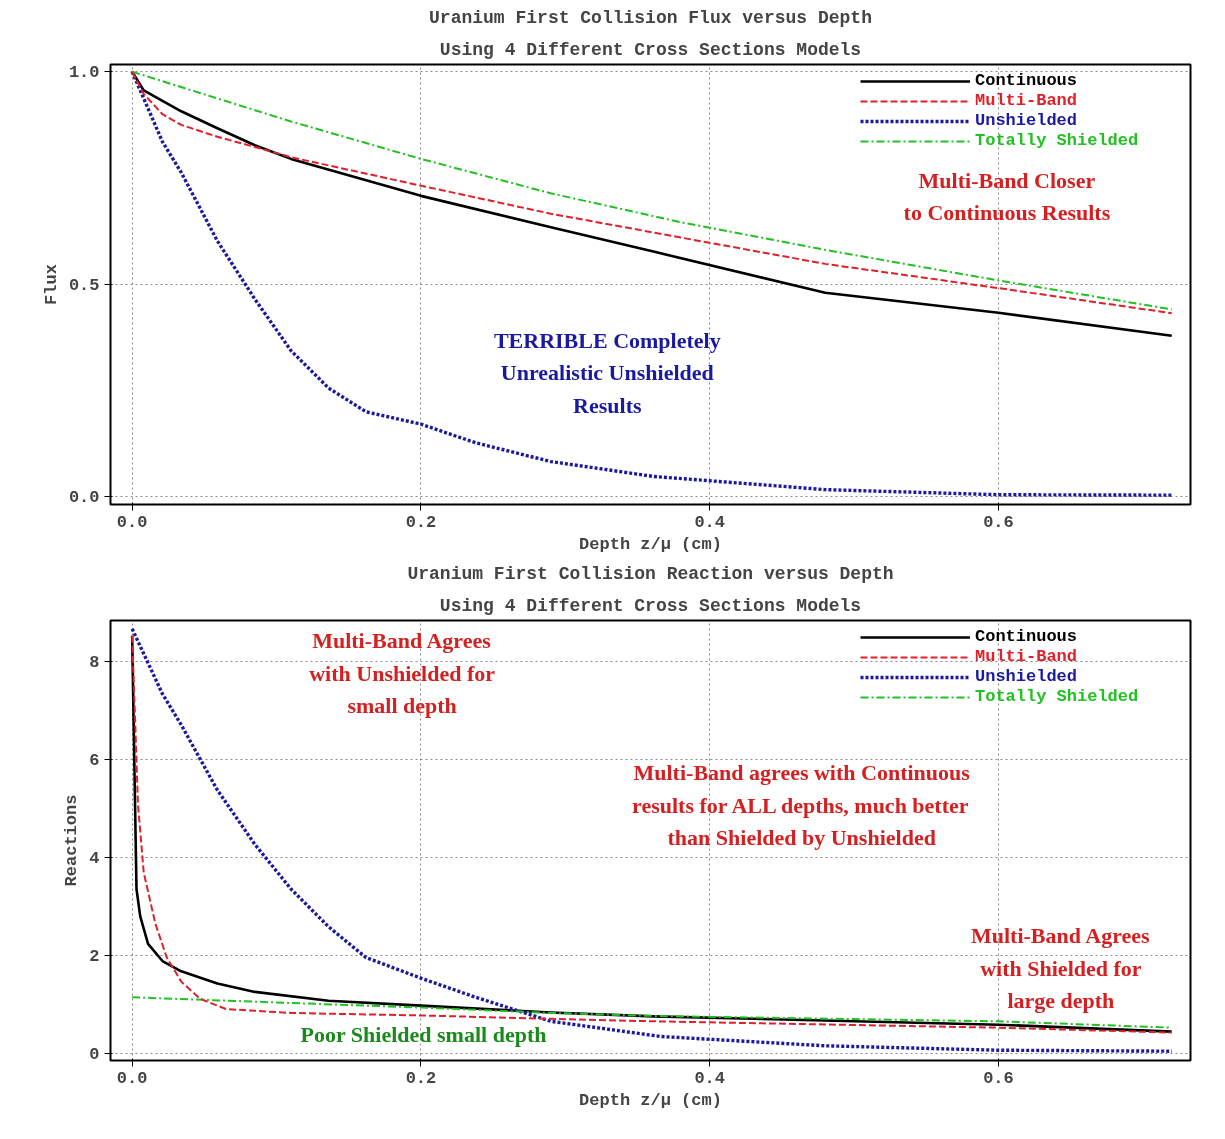 The height and width of the screenshot is (1139, 1225). Describe the element at coordinates (72, 840) in the screenshot. I see `y-axis-title: Reactions` at that location.